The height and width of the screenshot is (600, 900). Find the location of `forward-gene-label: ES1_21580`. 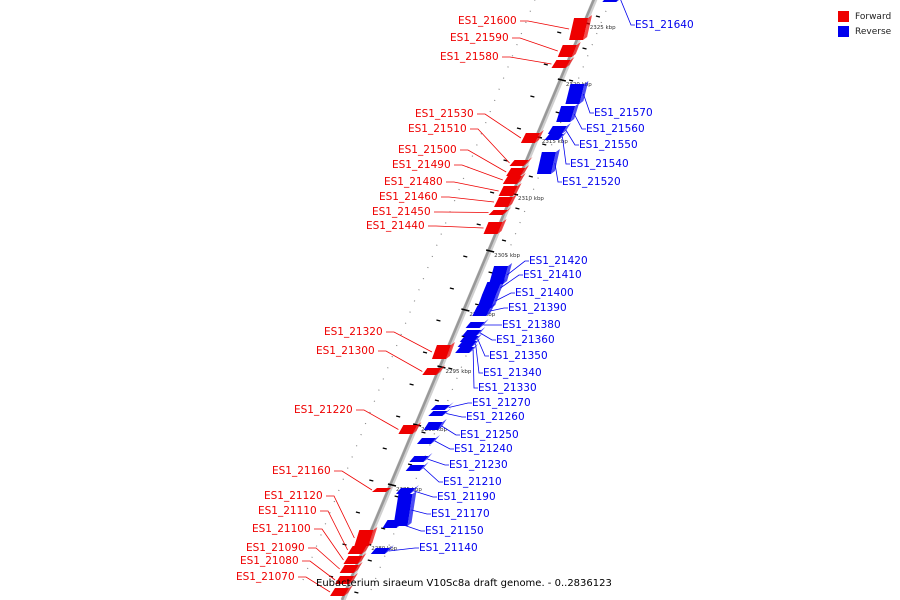

forward-gene-label: ES1_21580 is located at coordinates (469, 57).